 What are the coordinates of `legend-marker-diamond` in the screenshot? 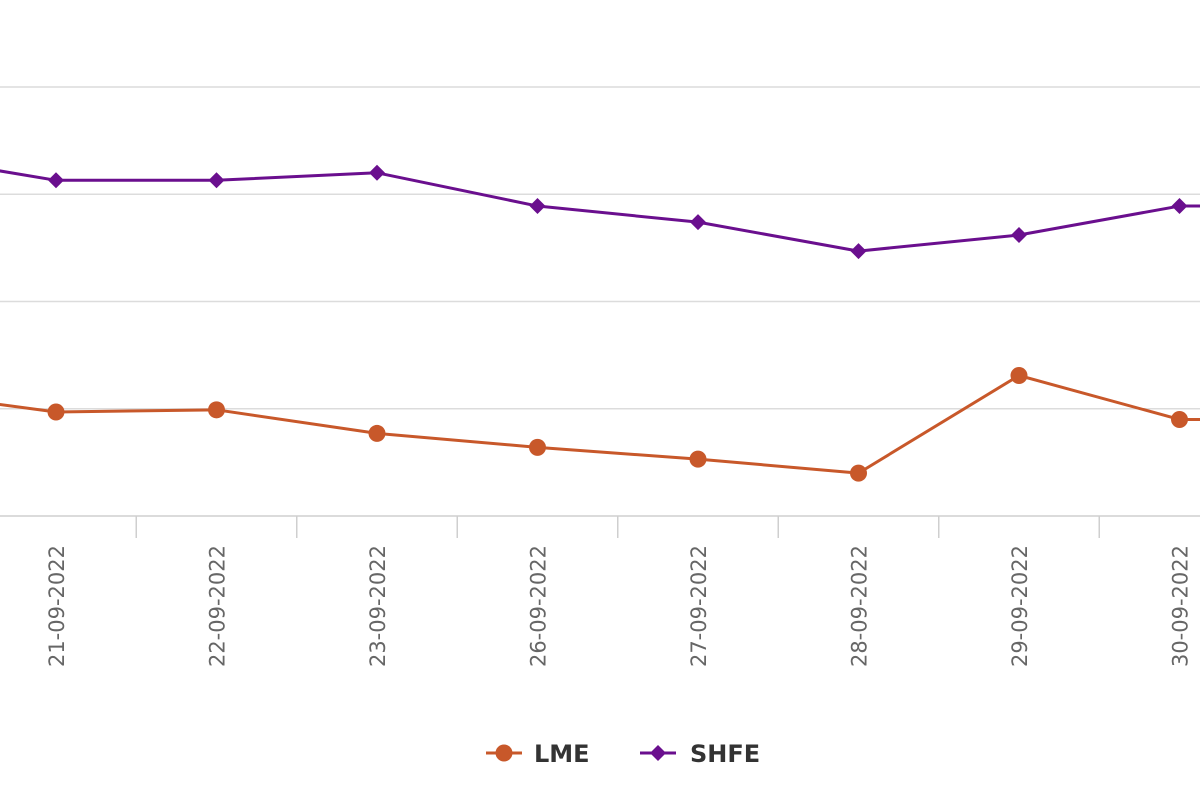 It's located at (658, 753).